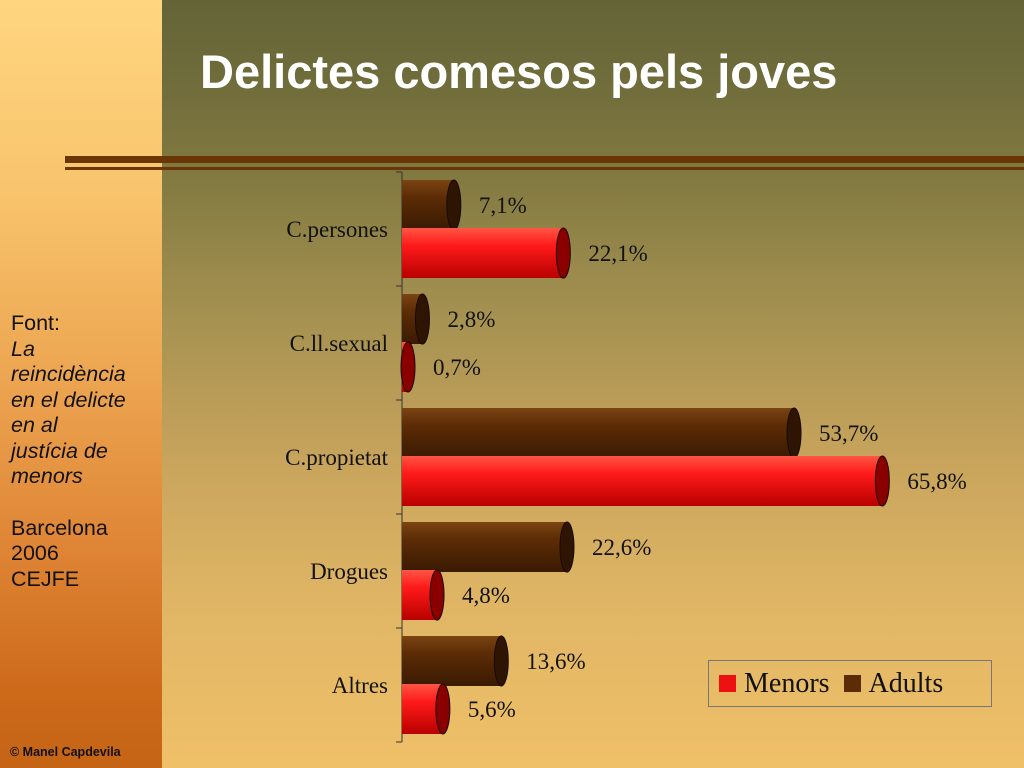 The image size is (1024, 768). What do you see at coordinates (336, 457) in the screenshot?
I see `category-label: C.propietat` at bounding box center [336, 457].